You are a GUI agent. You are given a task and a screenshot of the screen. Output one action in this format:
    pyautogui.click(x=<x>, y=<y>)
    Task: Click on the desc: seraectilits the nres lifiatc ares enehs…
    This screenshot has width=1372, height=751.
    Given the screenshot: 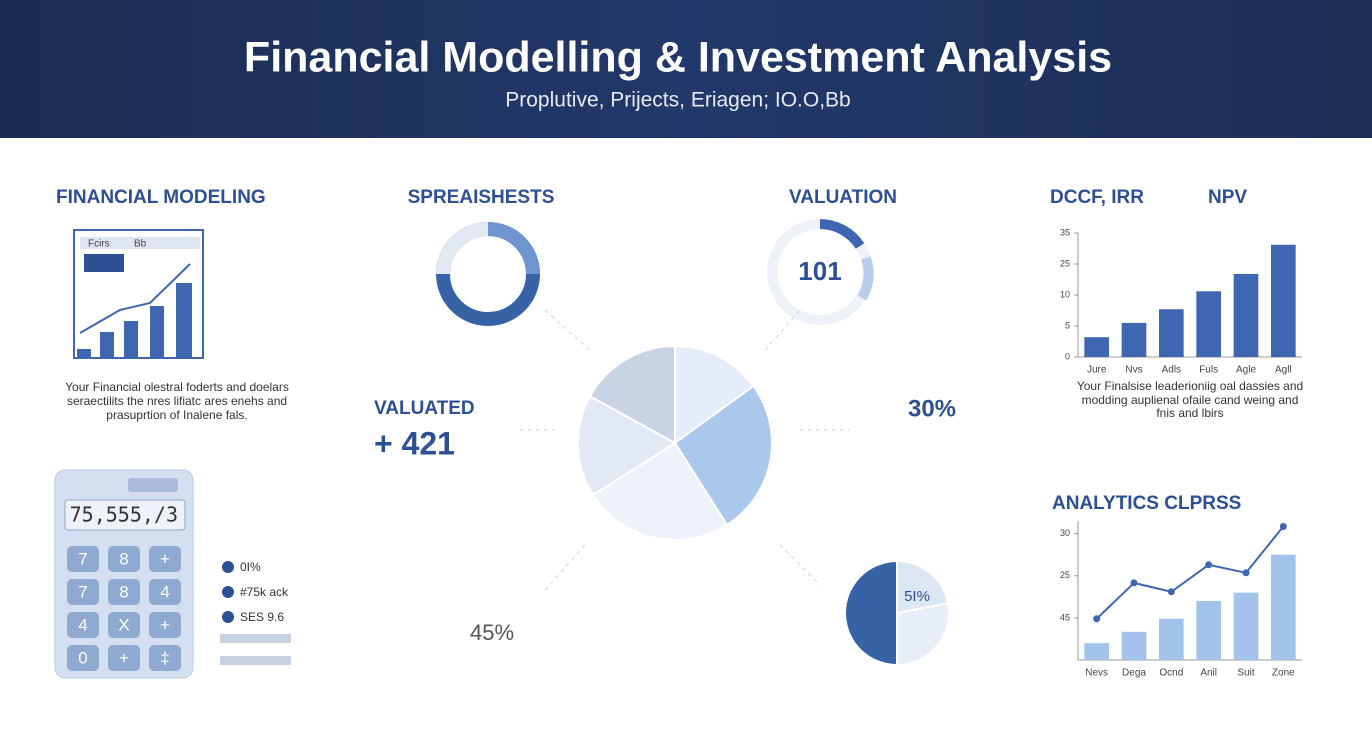 What is the action you would take?
    pyautogui.click(x=177, y=401)
    